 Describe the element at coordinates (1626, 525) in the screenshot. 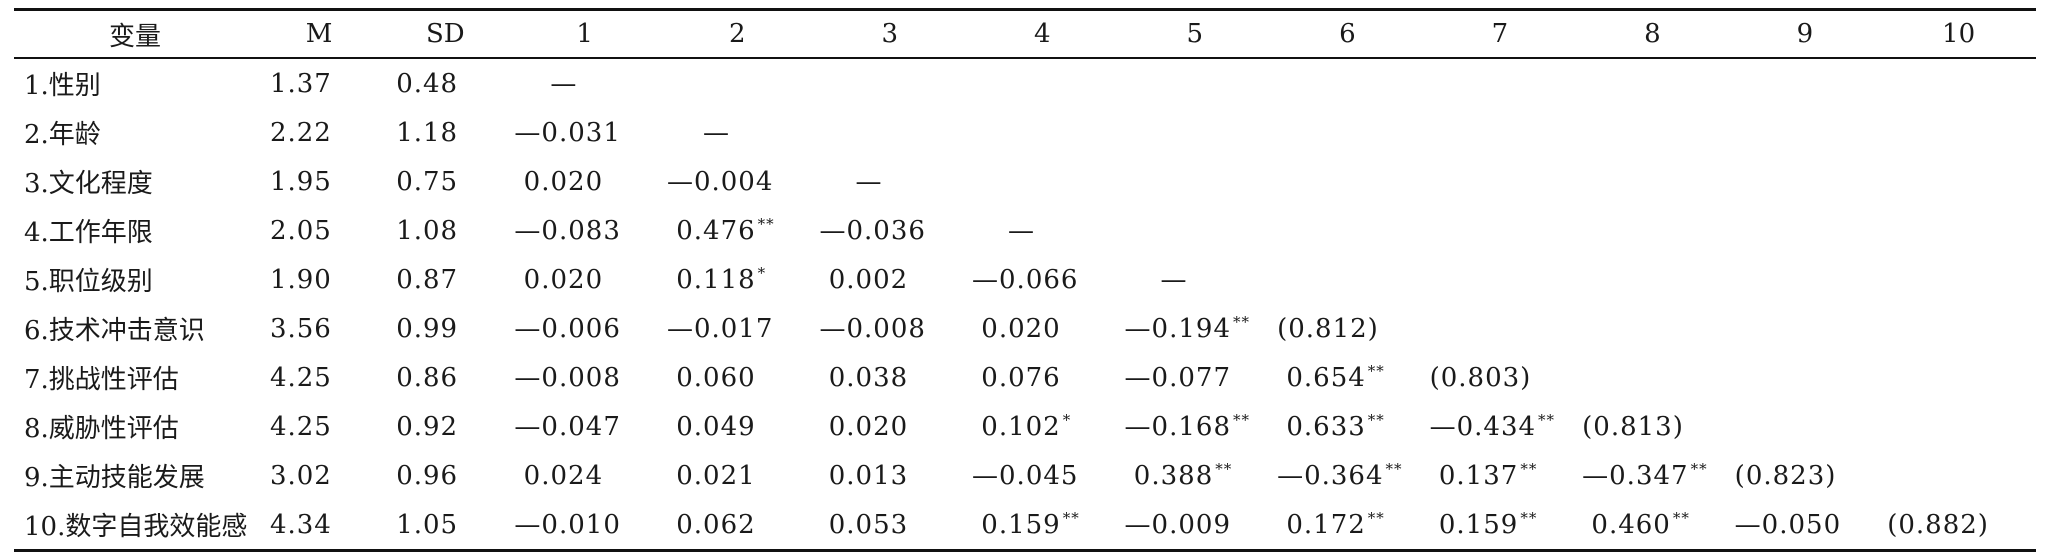

I see `correlation-value: 0.460` at that location.